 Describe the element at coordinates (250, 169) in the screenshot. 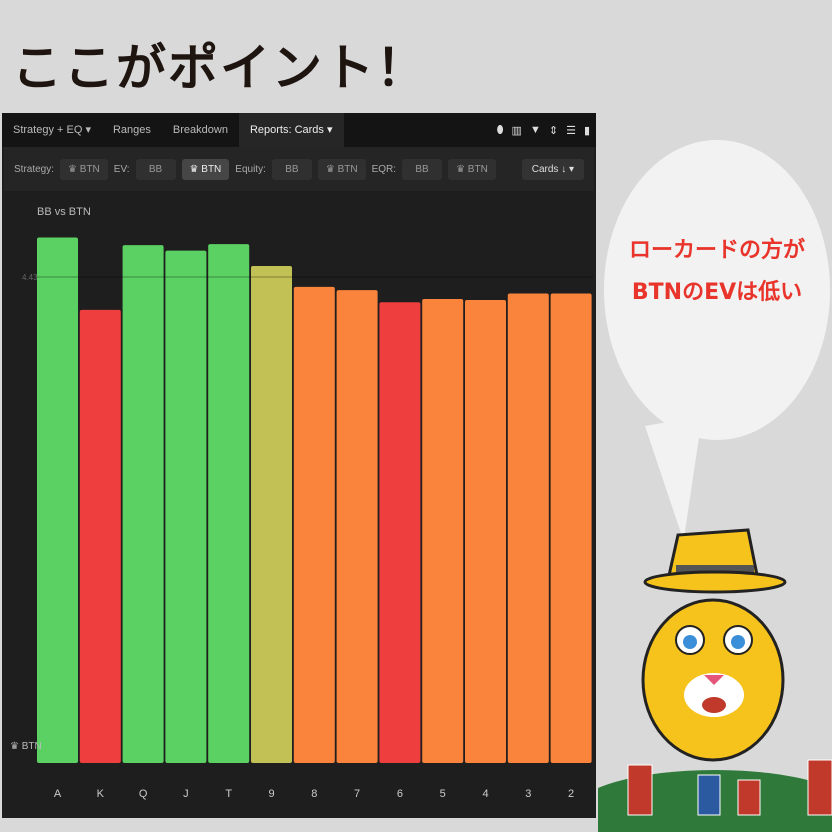

I see `equity-label: Equity:` at that location.